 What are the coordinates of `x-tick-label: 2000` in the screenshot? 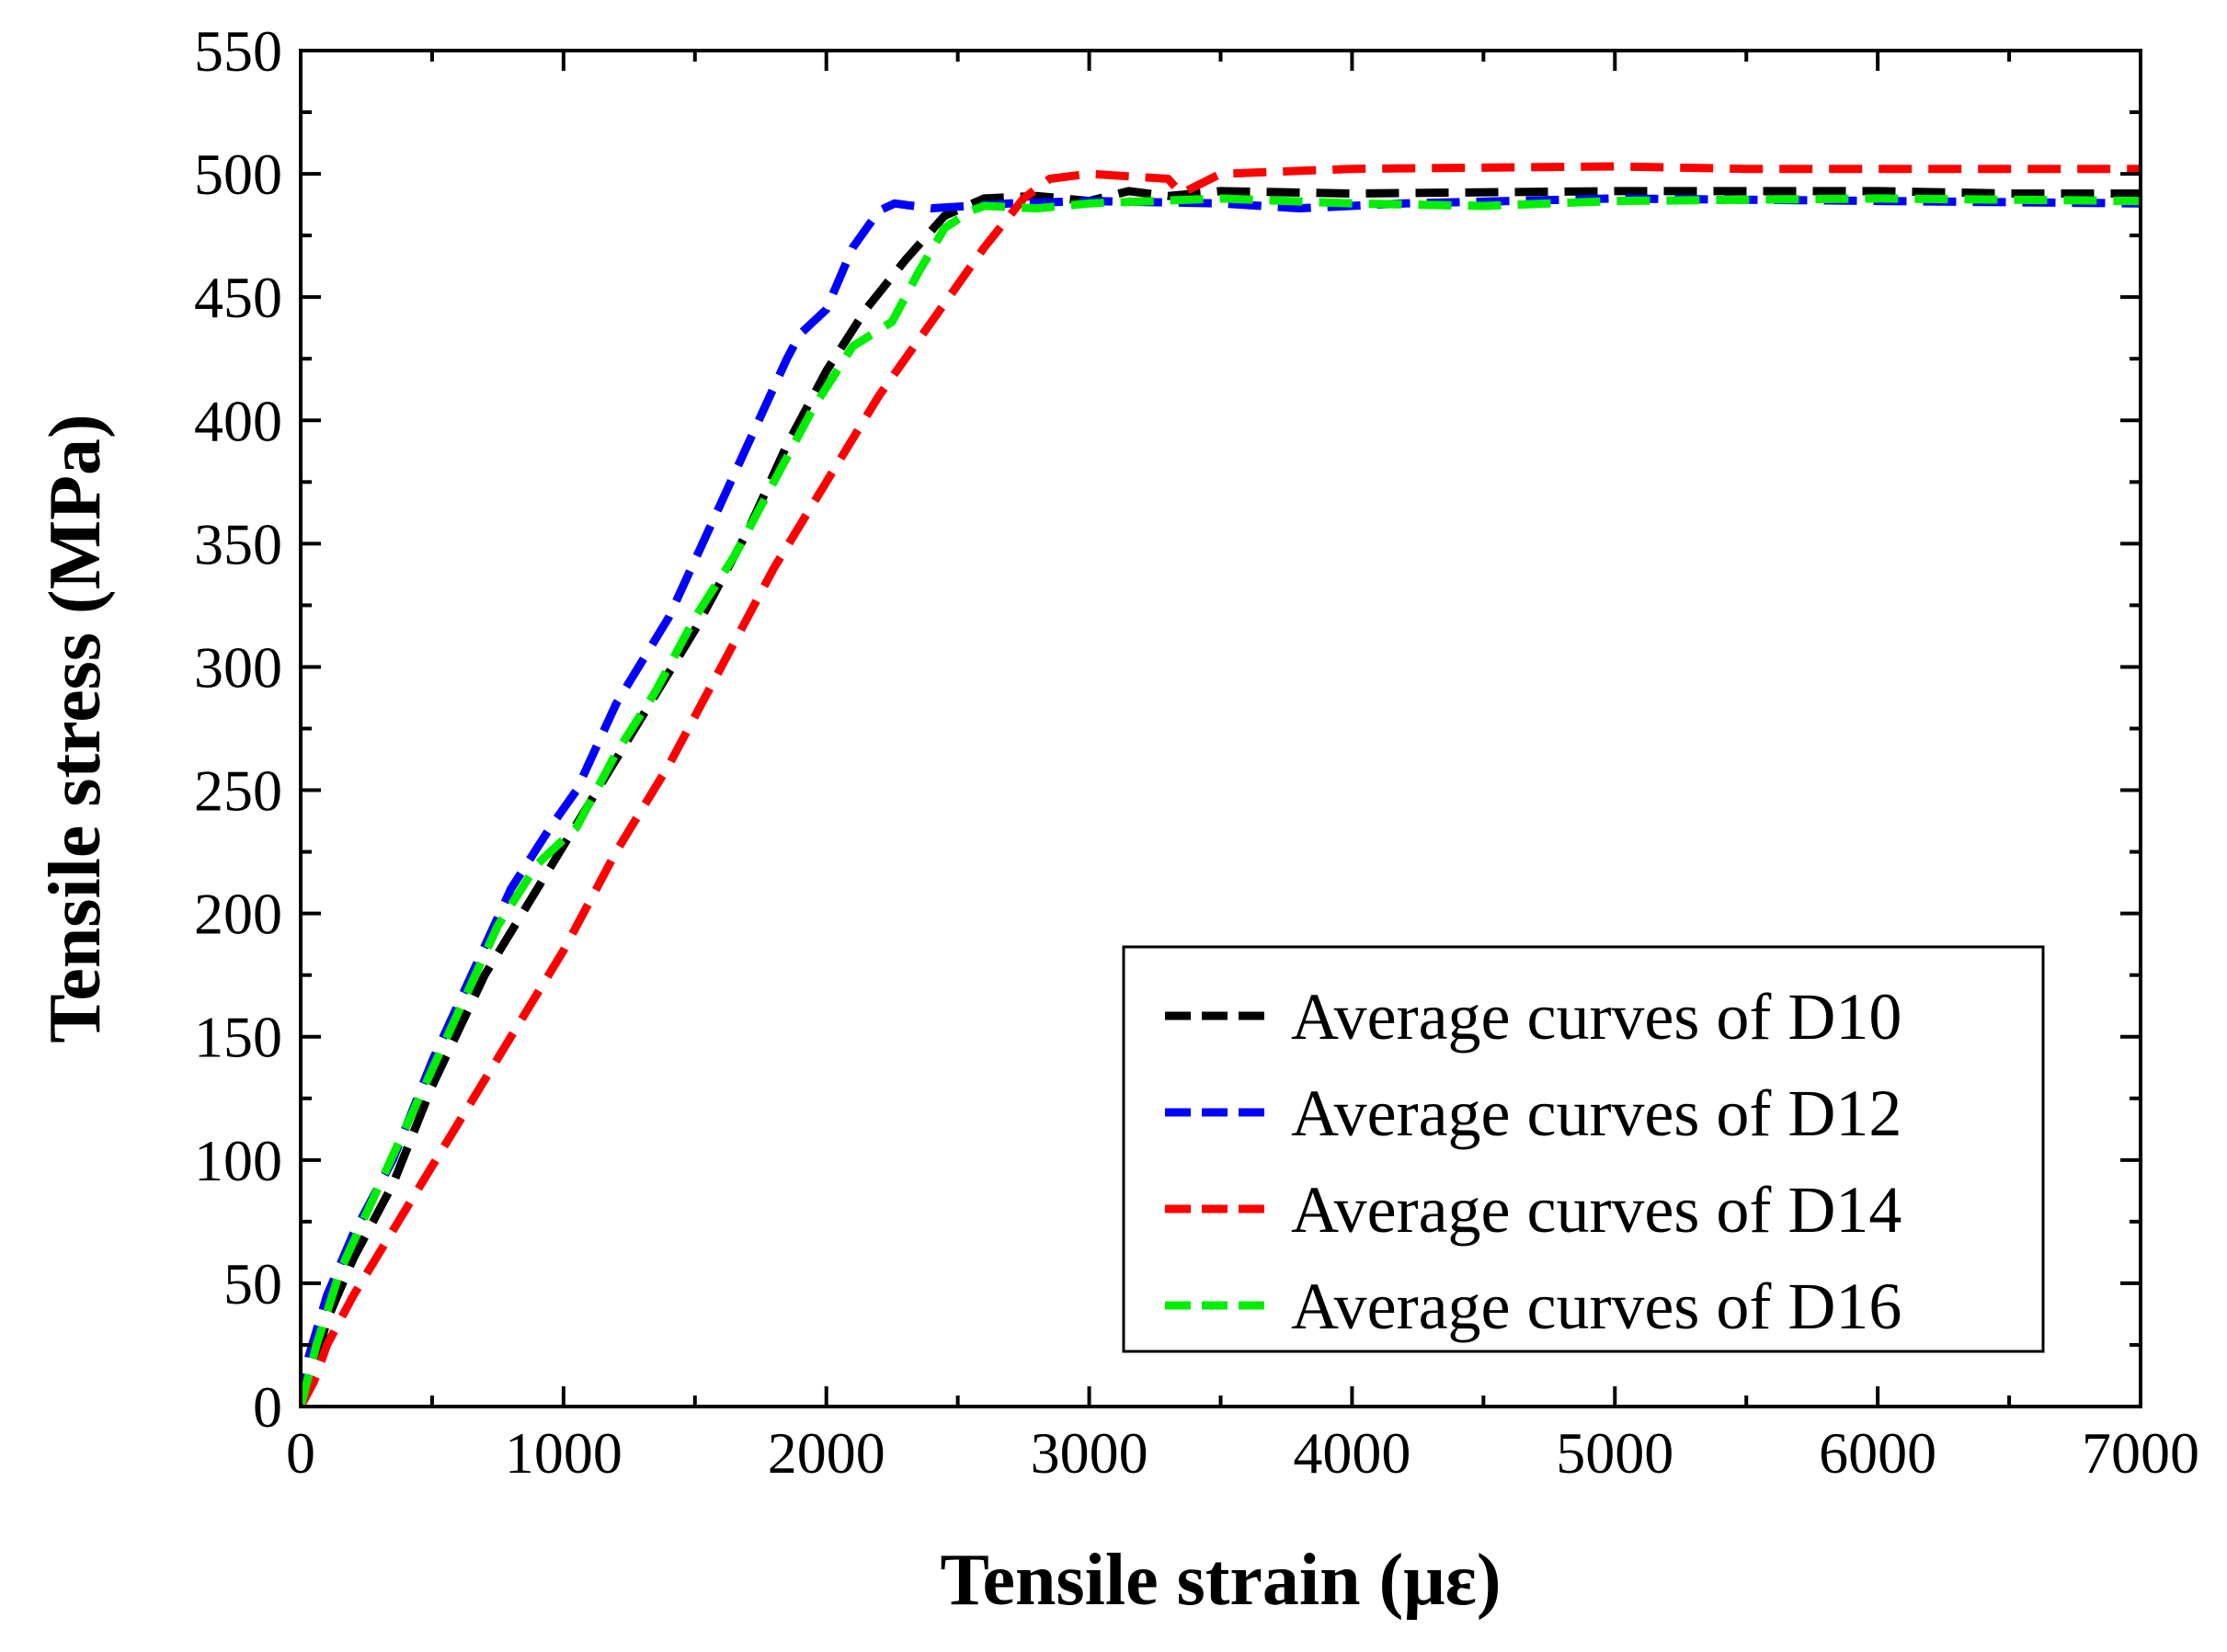 It's located at (826, 1453).